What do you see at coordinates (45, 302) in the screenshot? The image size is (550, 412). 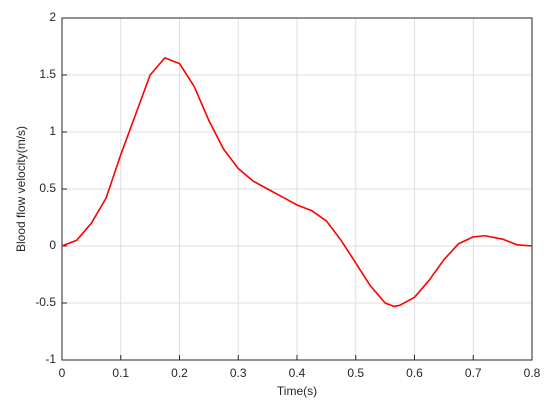 I see `y-tick-label: -0.5` at bounding box center [45, 302].